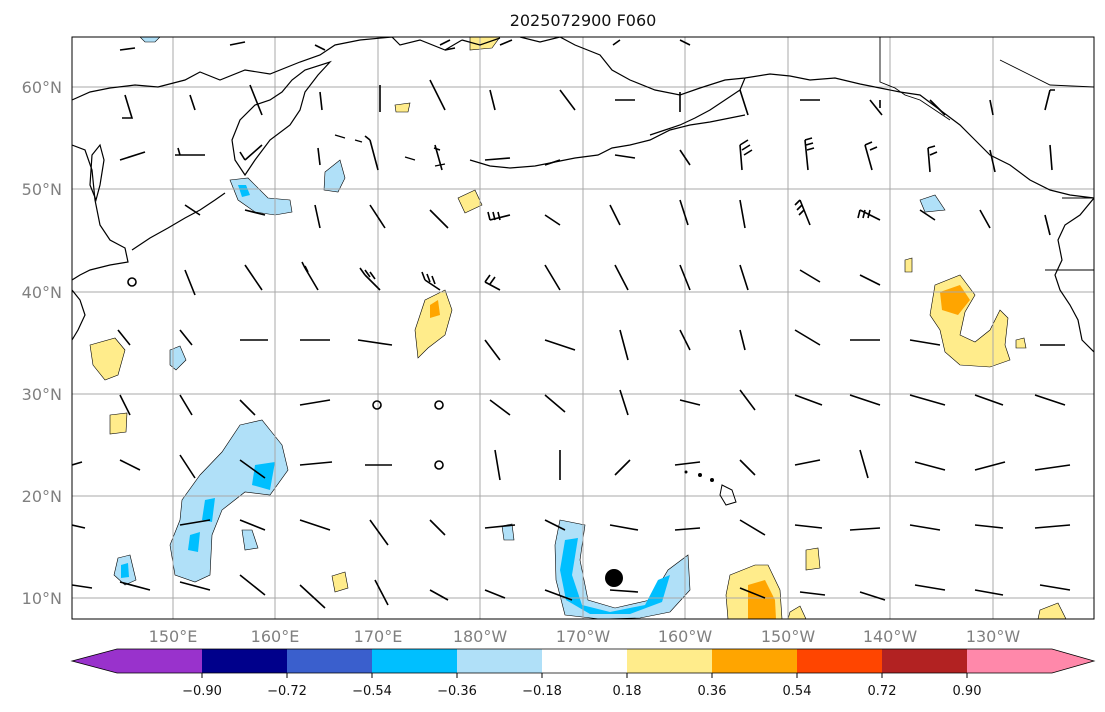  Describe the element at coordinates (202, 691) in the screenshot. I see `colorbar-tick-label: −0.90` at that location.